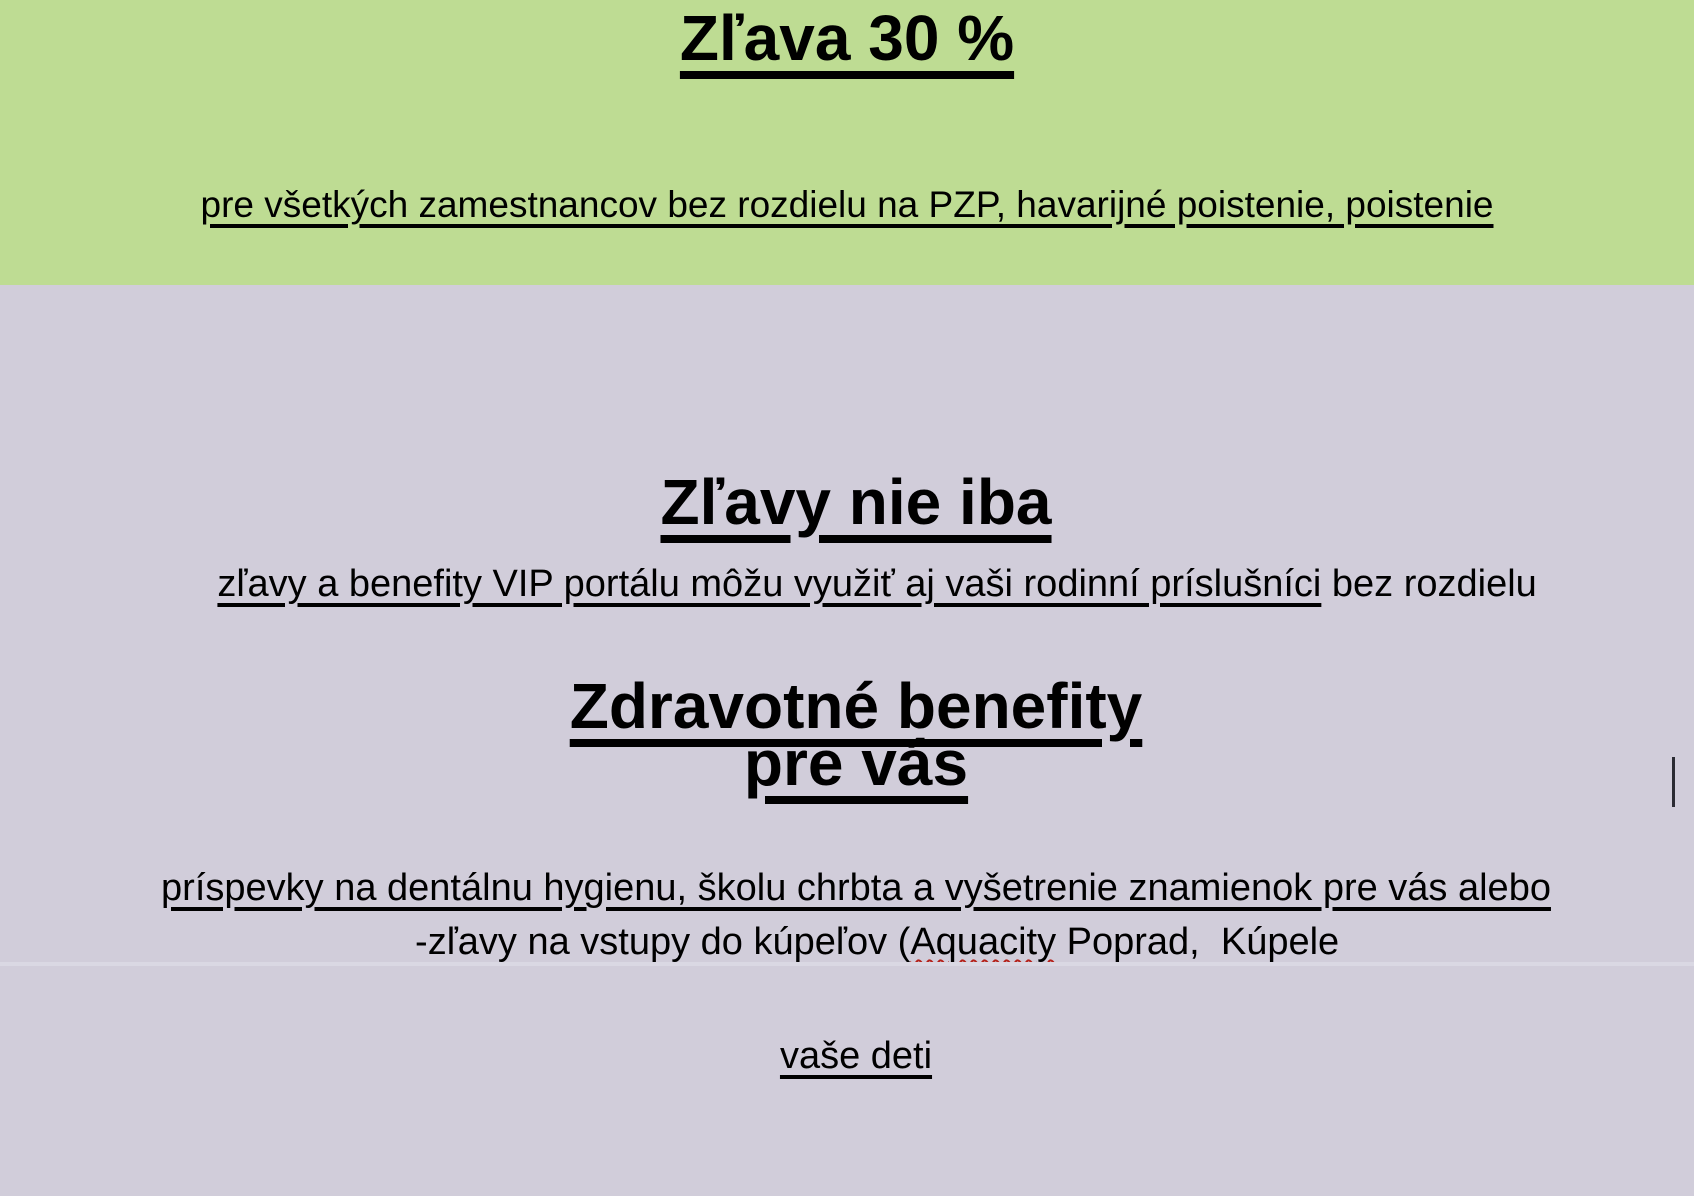 This screenshot has height=1196, width=1694. Describe the element at coordinates (1198, 942) in the screenshot. I see `spa-discounts-rest: Poprad, Kúpele` at that location.